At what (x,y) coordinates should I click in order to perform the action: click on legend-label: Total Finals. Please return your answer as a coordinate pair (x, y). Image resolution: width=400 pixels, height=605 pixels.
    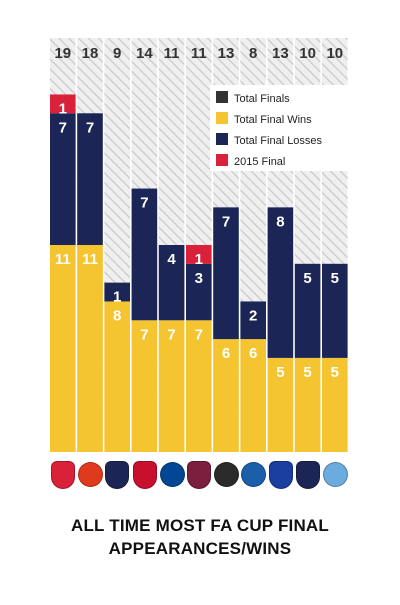
    Looking at the image, I should click on (262, 99).